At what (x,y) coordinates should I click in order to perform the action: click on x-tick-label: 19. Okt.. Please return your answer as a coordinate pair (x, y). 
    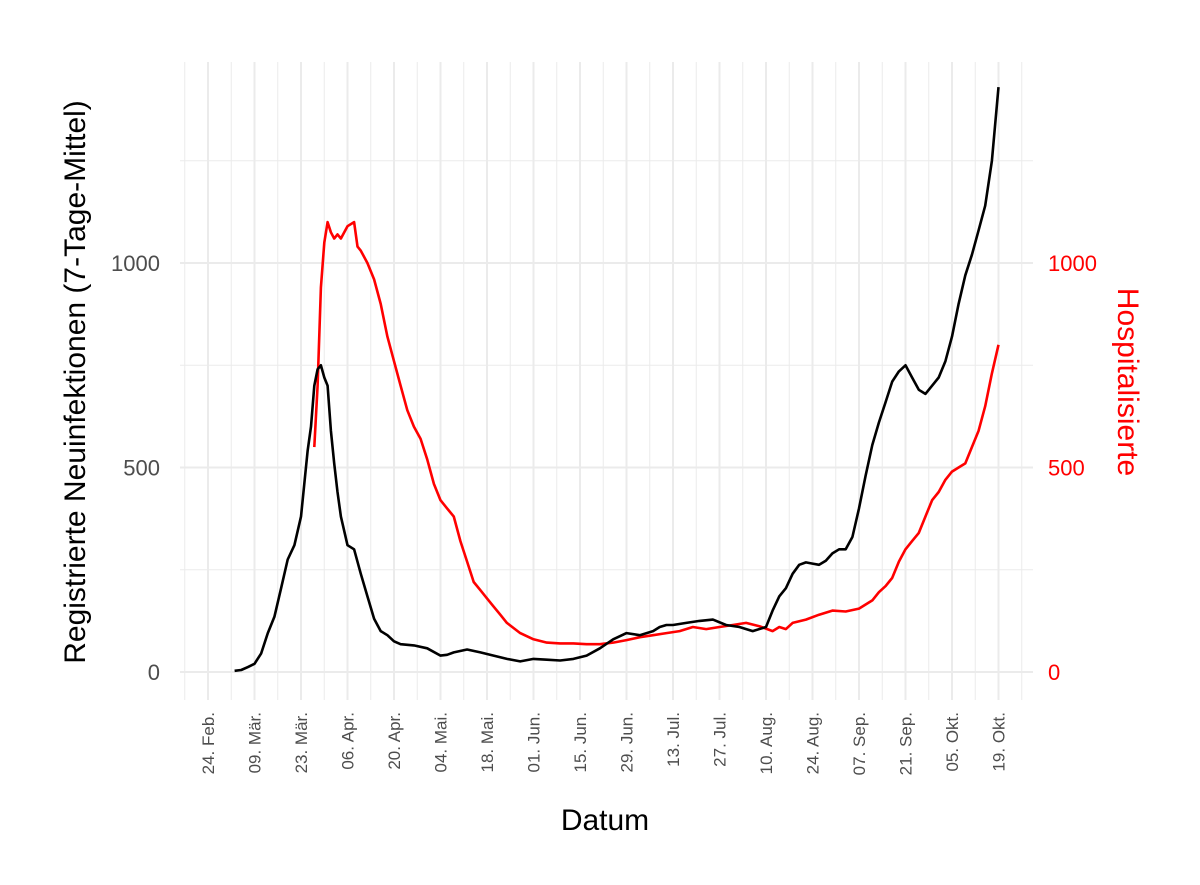
    Looking at the image, I should click on (999, 742).